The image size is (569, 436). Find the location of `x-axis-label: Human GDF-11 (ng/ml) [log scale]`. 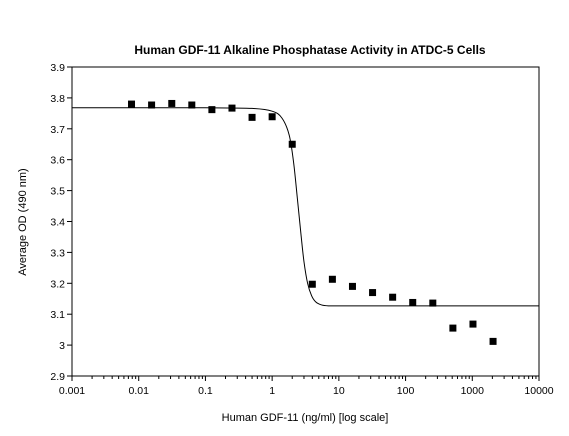

x-axis-label: Human GDF-11 (ng/ml) [log scale] is located at coordinates (305, 418).